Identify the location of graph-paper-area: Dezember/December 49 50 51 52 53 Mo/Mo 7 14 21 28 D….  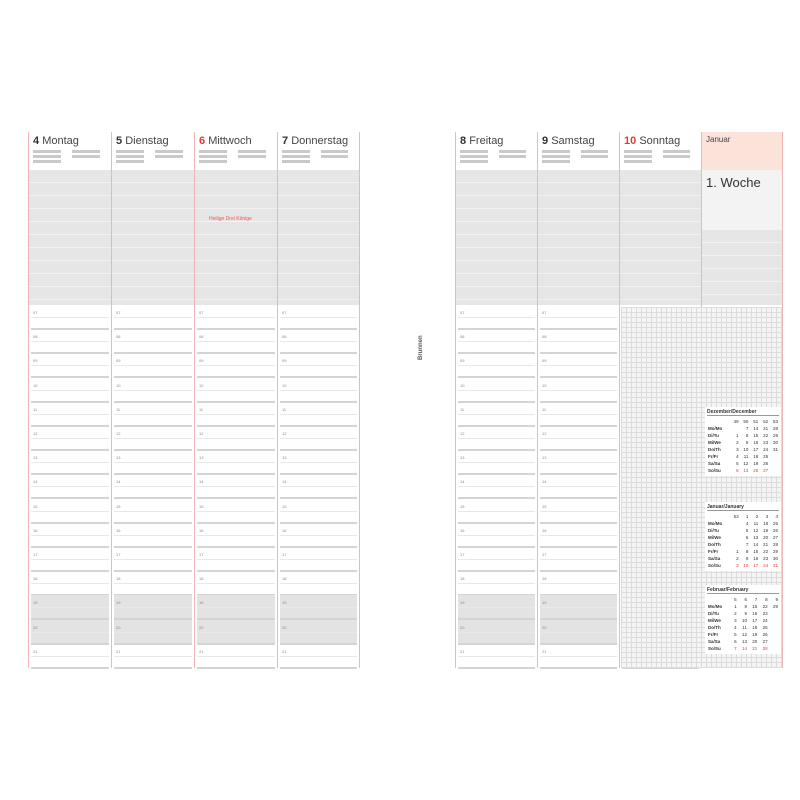
(701, 487).